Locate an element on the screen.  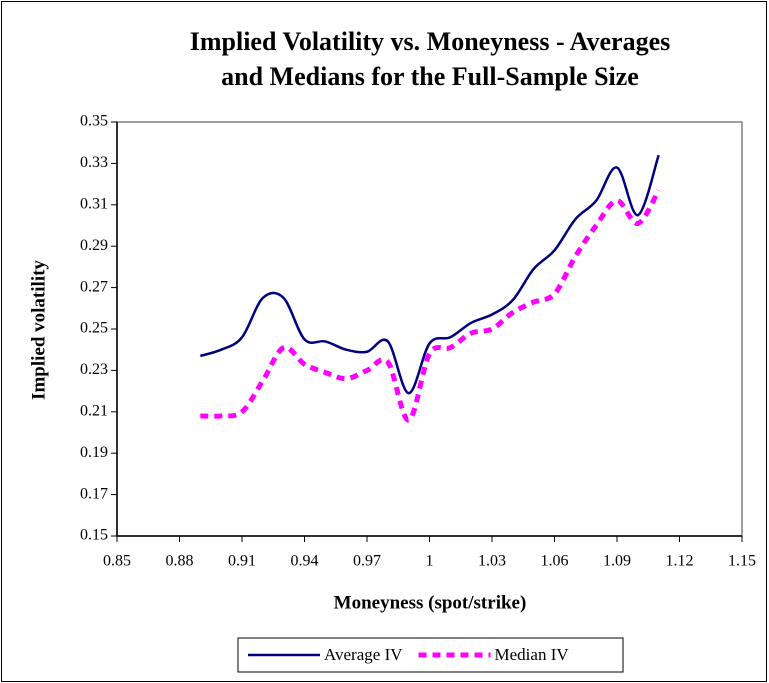
x-tick-label: 1 is located at coordinates (430, 561).